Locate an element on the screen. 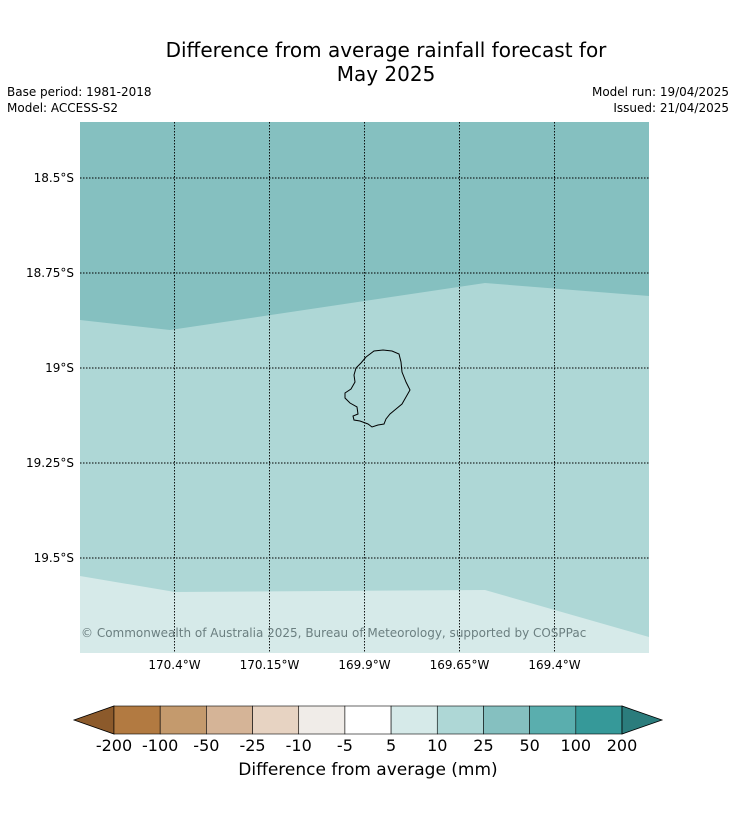 The height and width of the screenshot is (816, 736). lat-label: 19°S is located at coordinates (59, 368).